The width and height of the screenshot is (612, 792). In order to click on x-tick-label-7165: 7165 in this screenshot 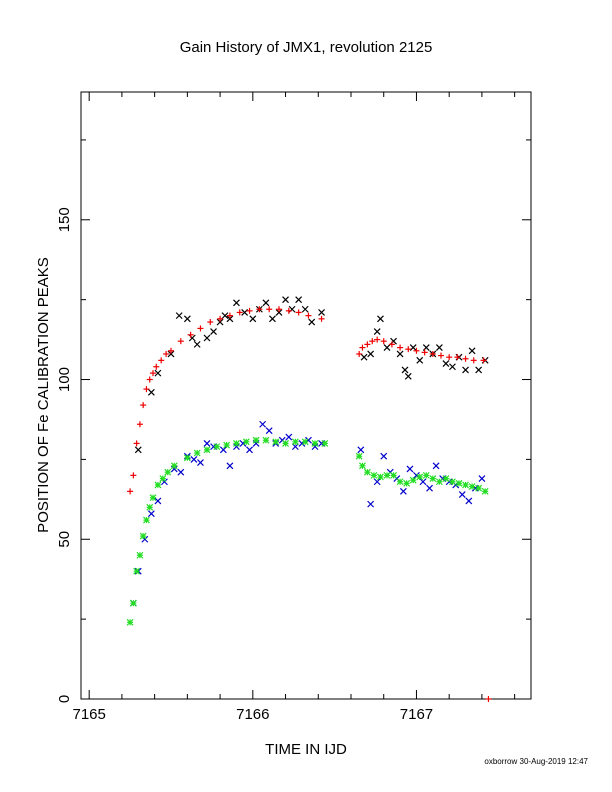, I will do `click(88, 714)`.